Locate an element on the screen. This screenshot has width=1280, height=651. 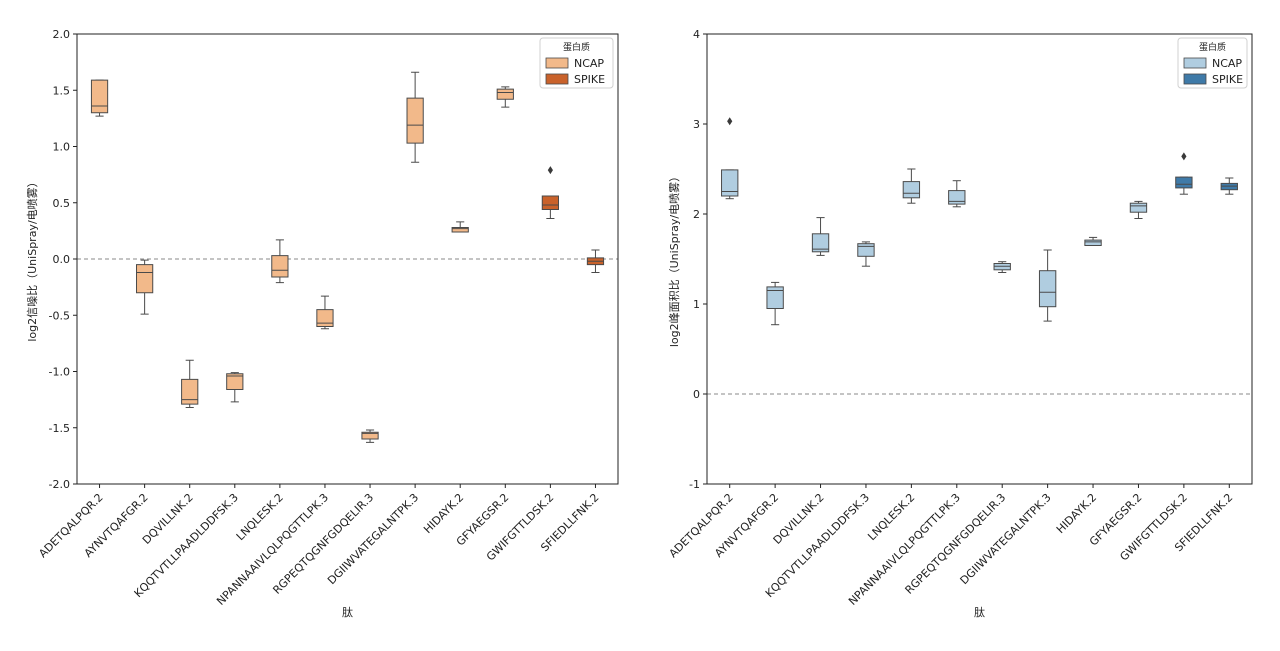
y-tick-label: -2.0 is located at coordinates (59, 484).